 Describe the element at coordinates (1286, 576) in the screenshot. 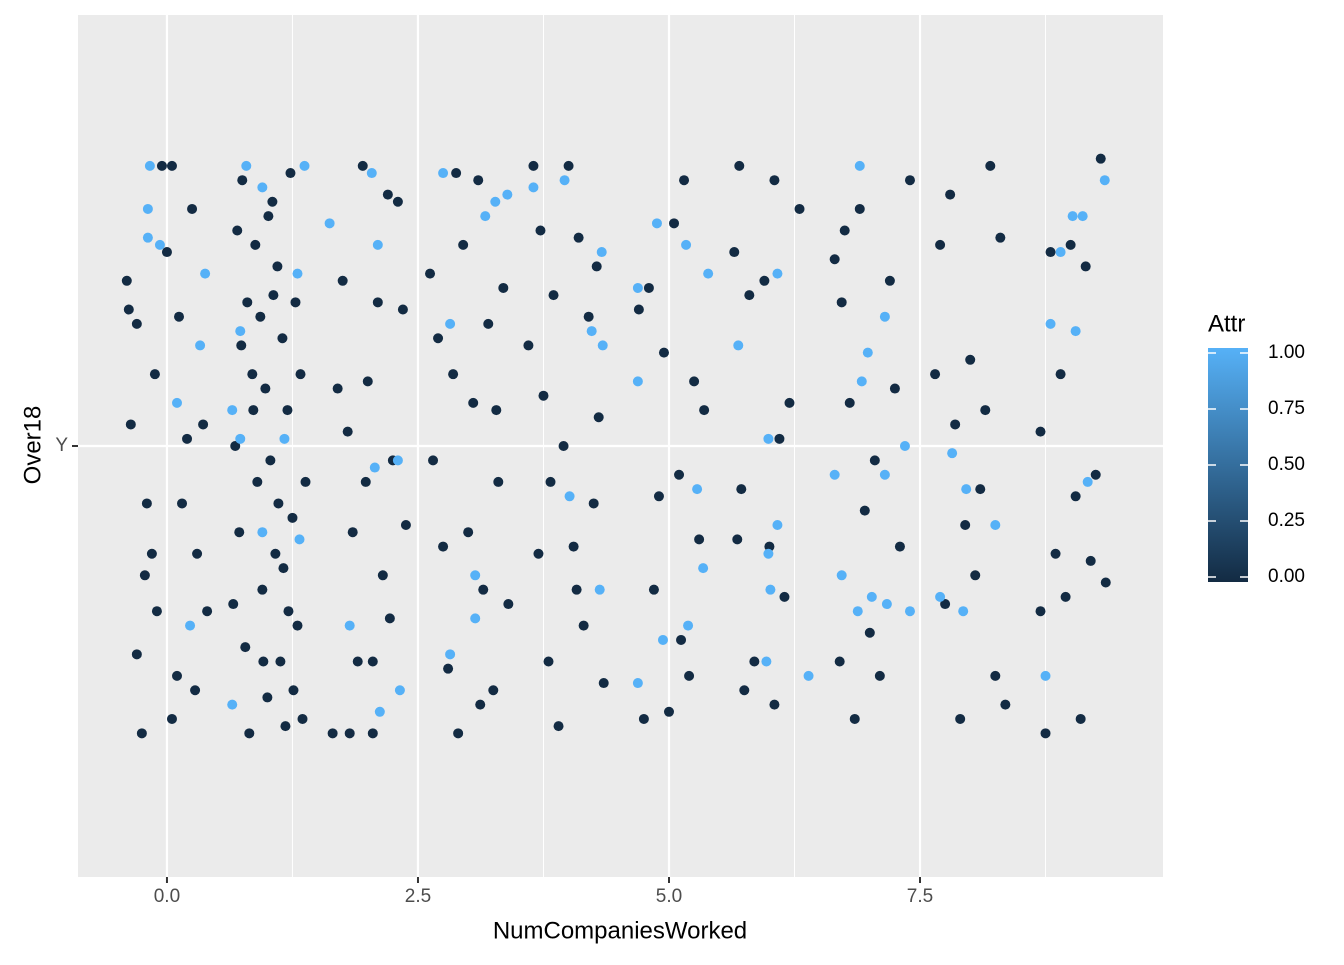

I see `colorbar-label: 0.00` at that location.